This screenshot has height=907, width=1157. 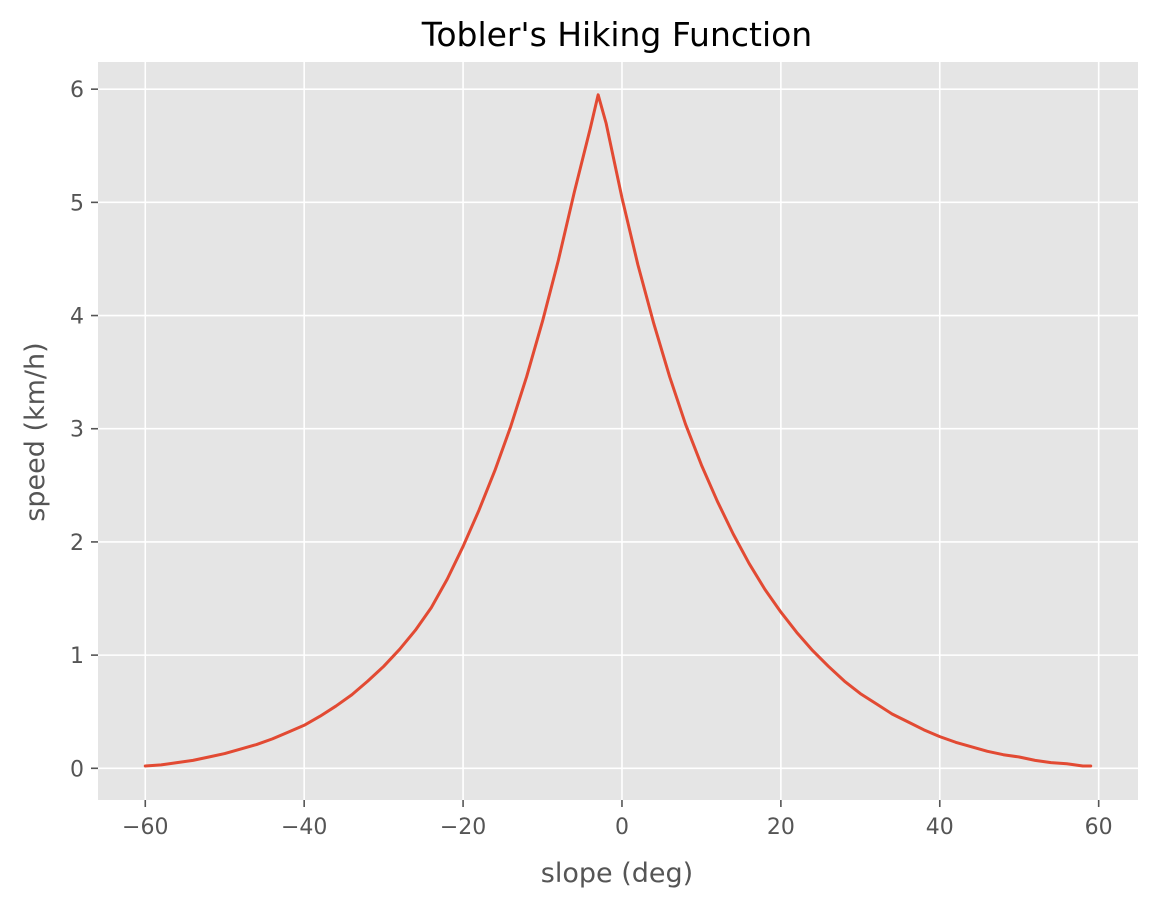 What do you see at coordinates (77, 430) in the screenshot?
I see `y-tick-label: 3` at bounding box center [77, 430].